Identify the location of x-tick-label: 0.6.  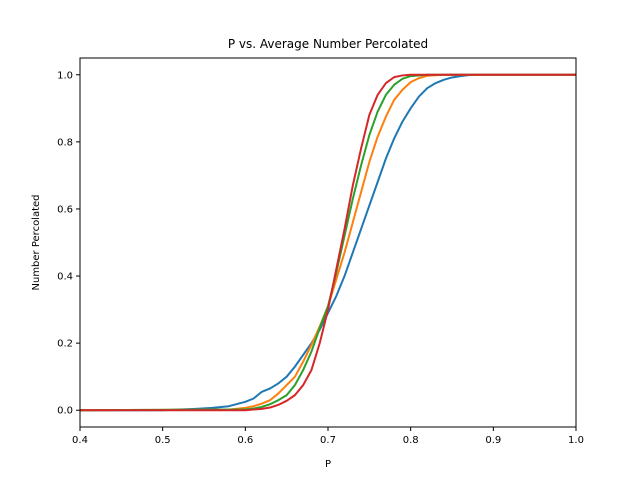
(245, 440).